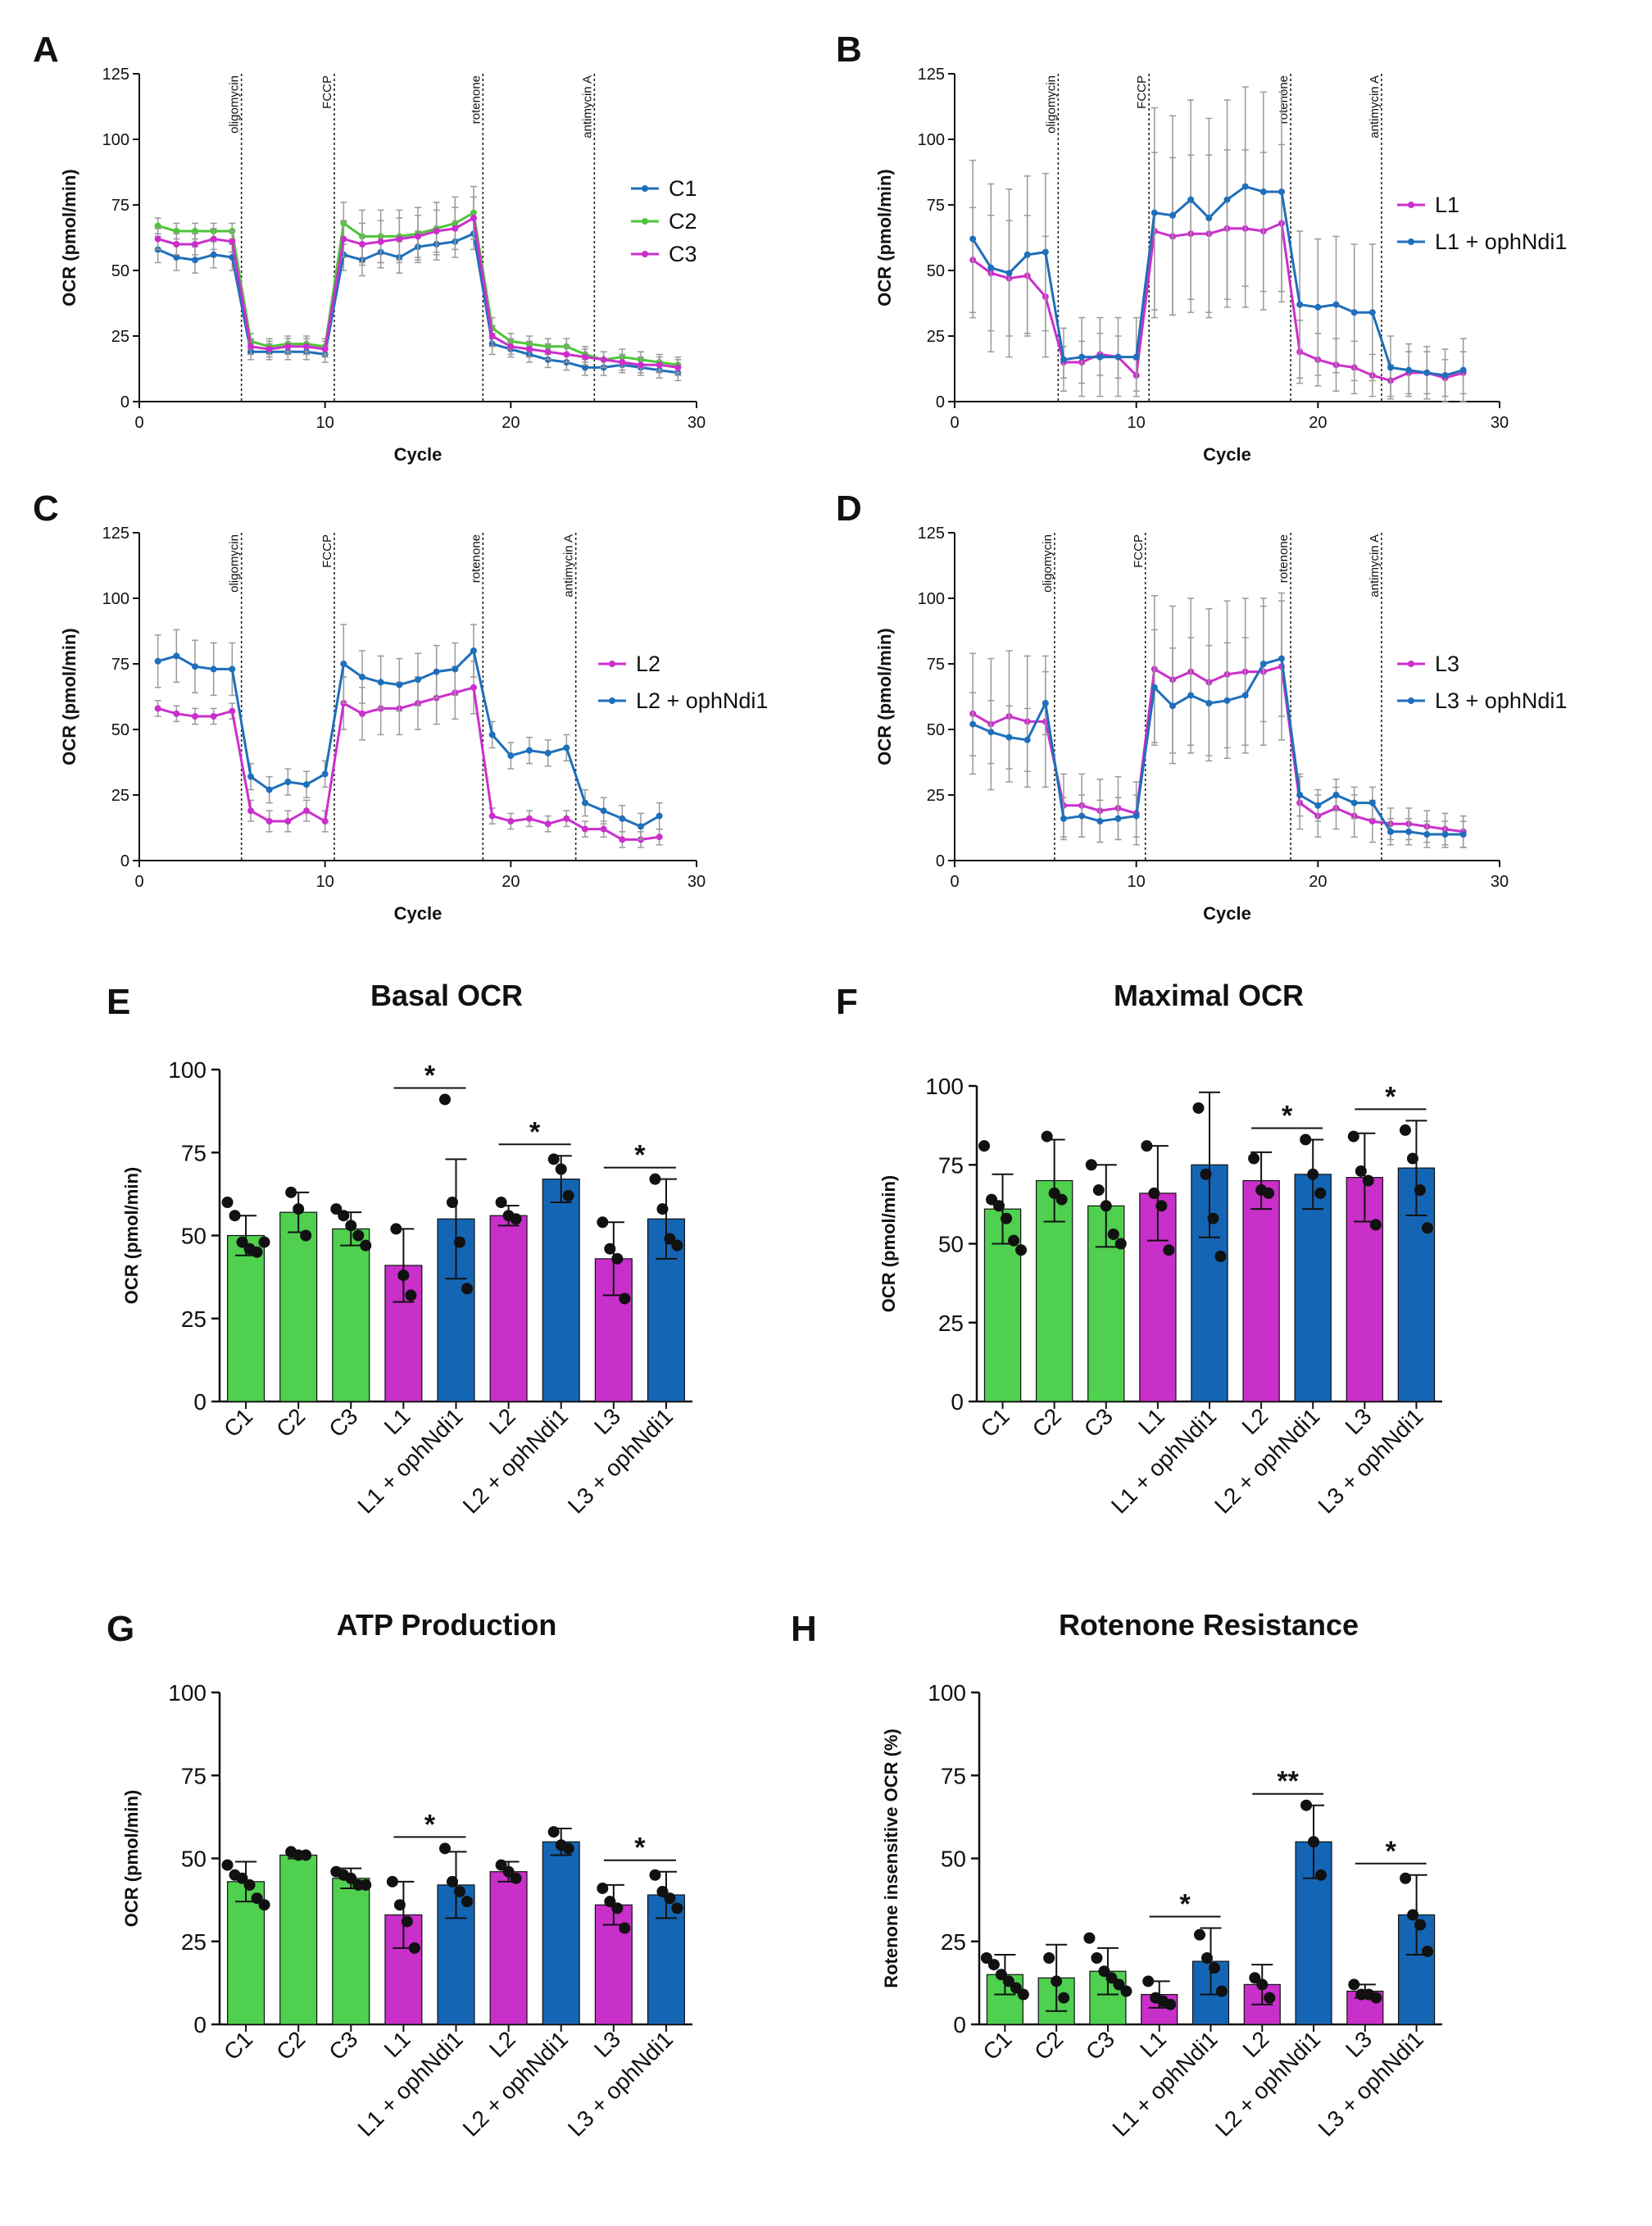  Describe the element at coordinates (1218, 244) in the screenshot. I see `series-l1-ophndi1` at that location.